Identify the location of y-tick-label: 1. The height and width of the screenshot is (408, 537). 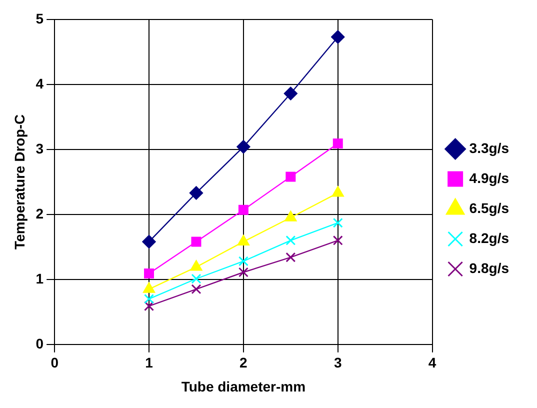
(40, 278).